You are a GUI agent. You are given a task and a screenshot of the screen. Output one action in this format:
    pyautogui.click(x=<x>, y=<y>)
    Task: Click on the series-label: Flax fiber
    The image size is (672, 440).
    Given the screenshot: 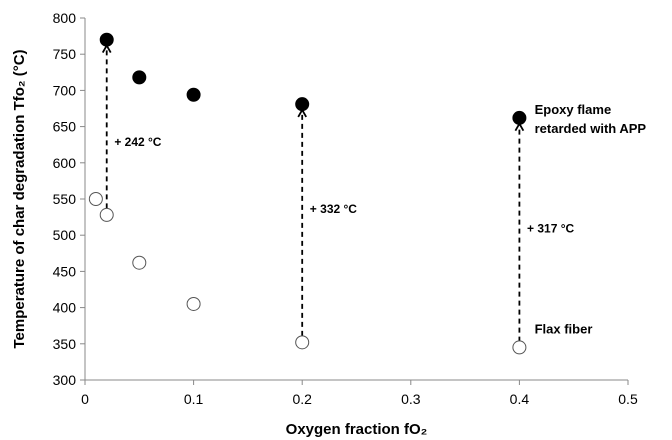 What is the action you would take?
    pyautogui.click(x=564, y=328)
    